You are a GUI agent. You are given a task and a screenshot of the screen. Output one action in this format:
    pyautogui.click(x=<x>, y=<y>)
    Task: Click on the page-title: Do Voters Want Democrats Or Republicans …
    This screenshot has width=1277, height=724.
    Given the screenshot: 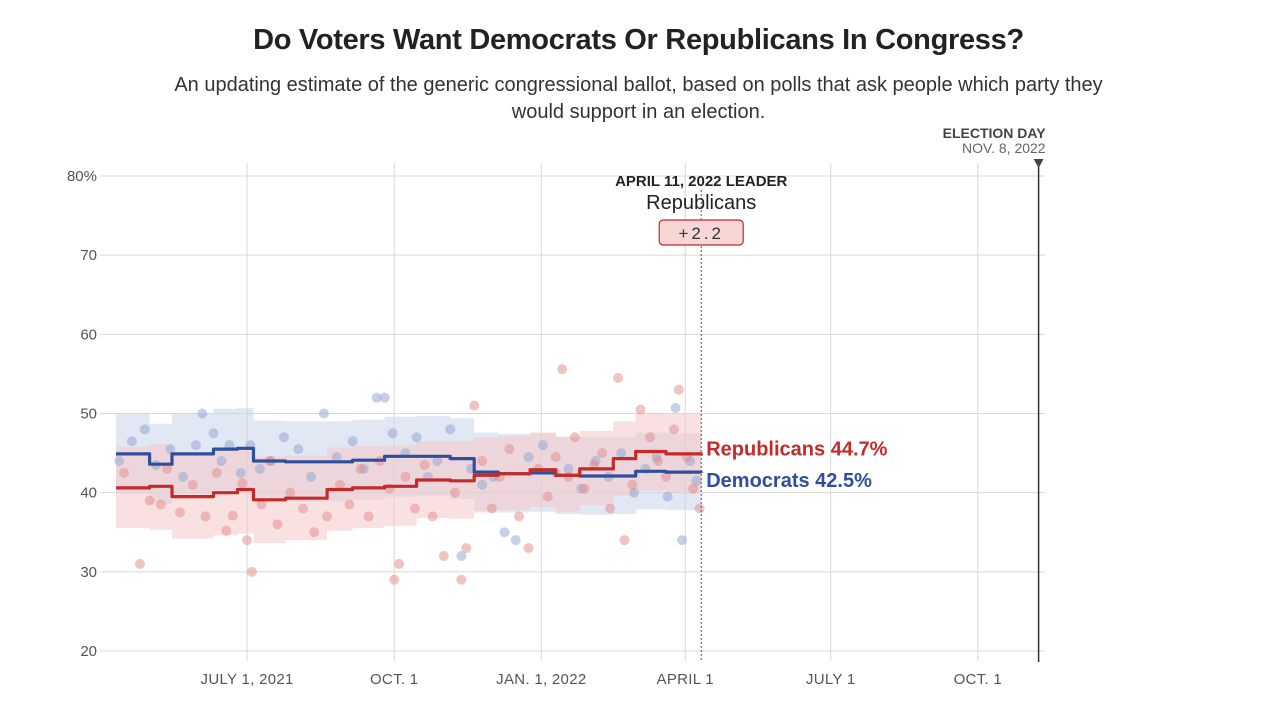 What is the action you would take?
    pyautogui.click(x=638, y=40)
    